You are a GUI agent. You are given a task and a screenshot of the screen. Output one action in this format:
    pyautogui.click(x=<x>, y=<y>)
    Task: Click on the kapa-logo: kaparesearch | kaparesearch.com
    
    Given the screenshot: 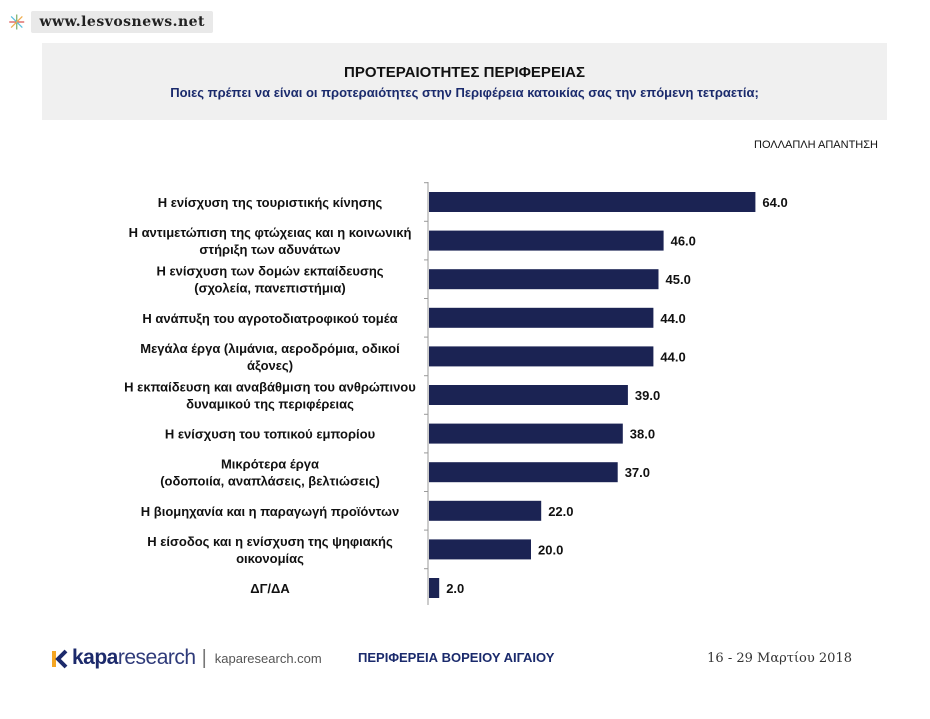 What is the action you would take?
    pyautogui.click(x=187, y=658)
    